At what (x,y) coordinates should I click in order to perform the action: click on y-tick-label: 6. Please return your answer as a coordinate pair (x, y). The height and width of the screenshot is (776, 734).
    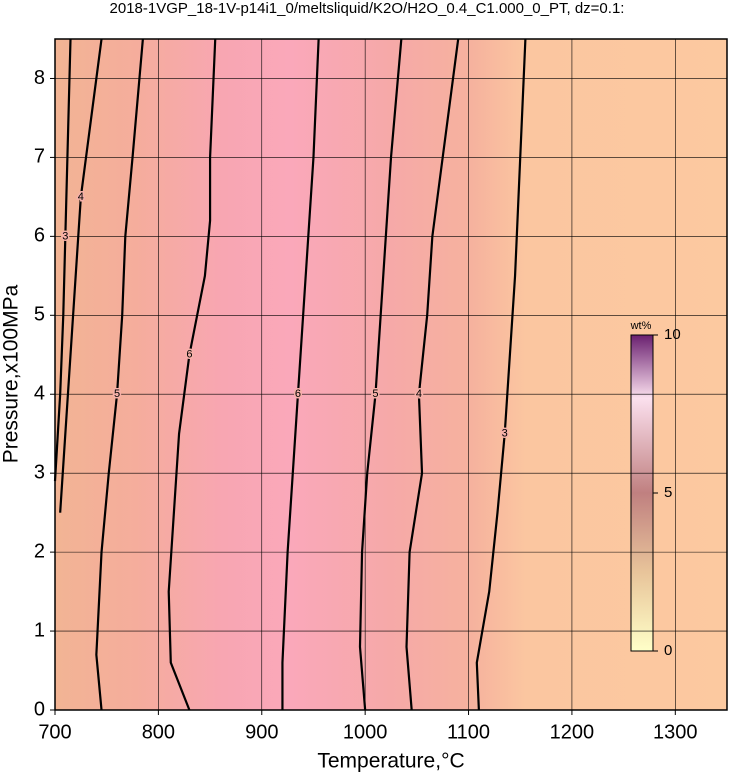
    Looking at the image, I should click on (39, 236).